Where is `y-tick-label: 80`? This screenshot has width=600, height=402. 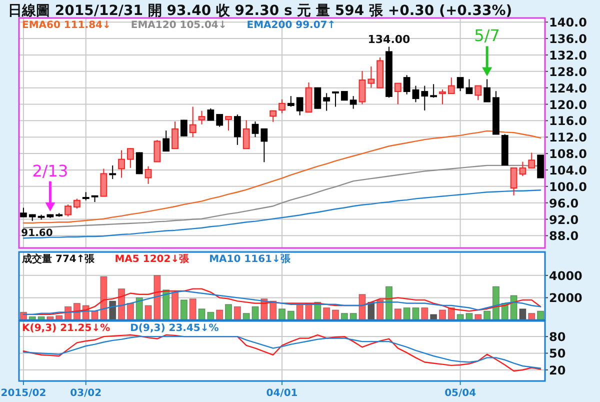 y-tick-label: 80 is located at coordinates (557, 337).